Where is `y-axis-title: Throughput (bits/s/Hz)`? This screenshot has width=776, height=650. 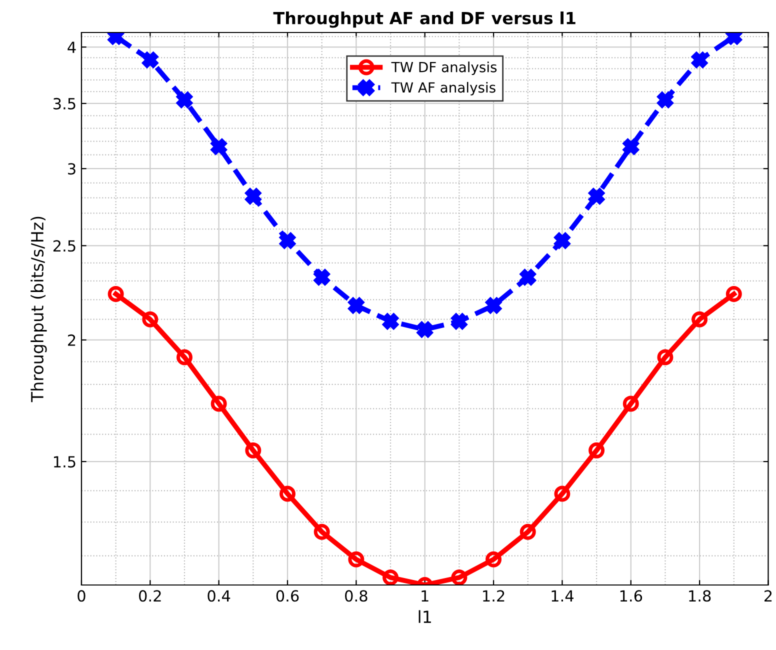 y-axis-title: Throughput (bits/s/Hz) is located at coordinates (38, 309).